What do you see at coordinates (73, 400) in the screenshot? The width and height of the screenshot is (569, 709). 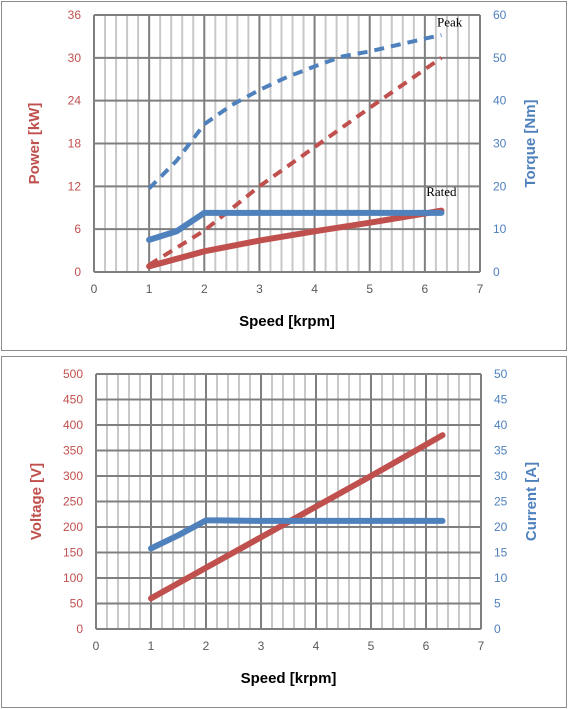 I see `y-left-tick-label: 450` at bounding box center [73, 400].